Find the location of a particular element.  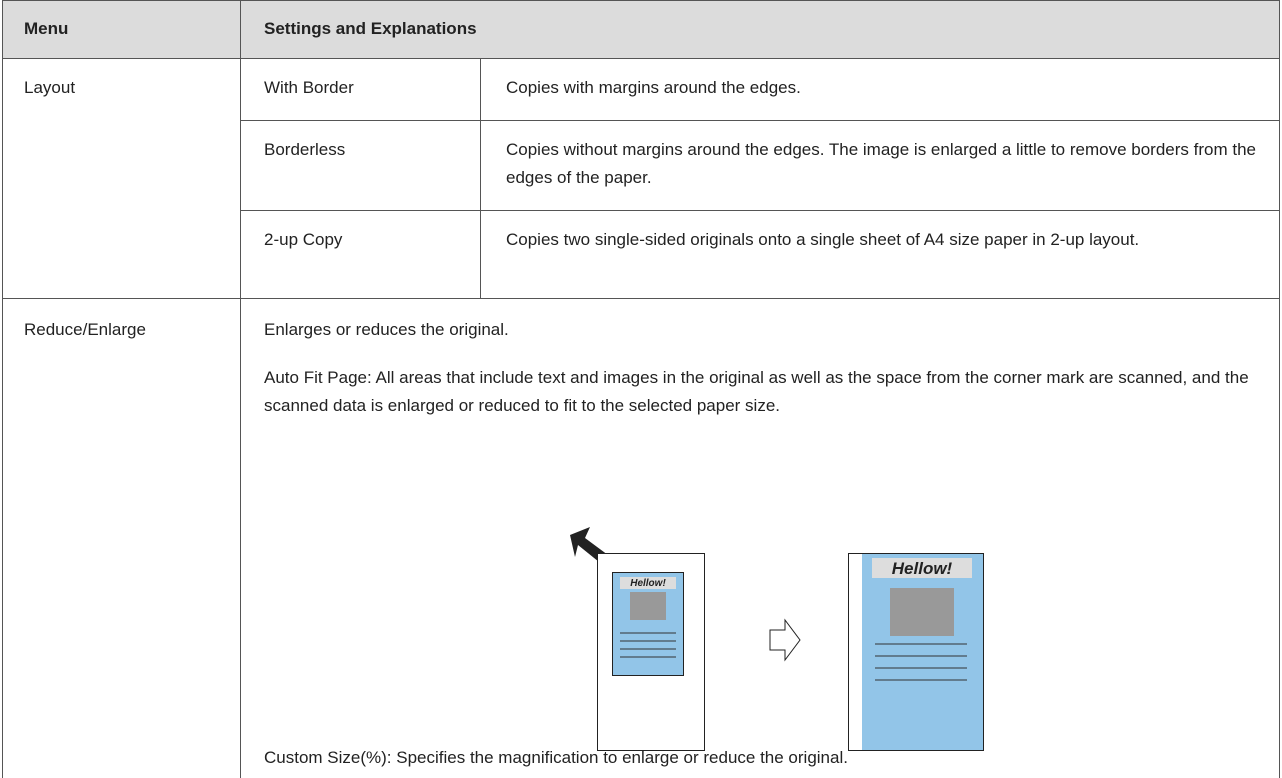

original-after is located at coordinates (922, 652).